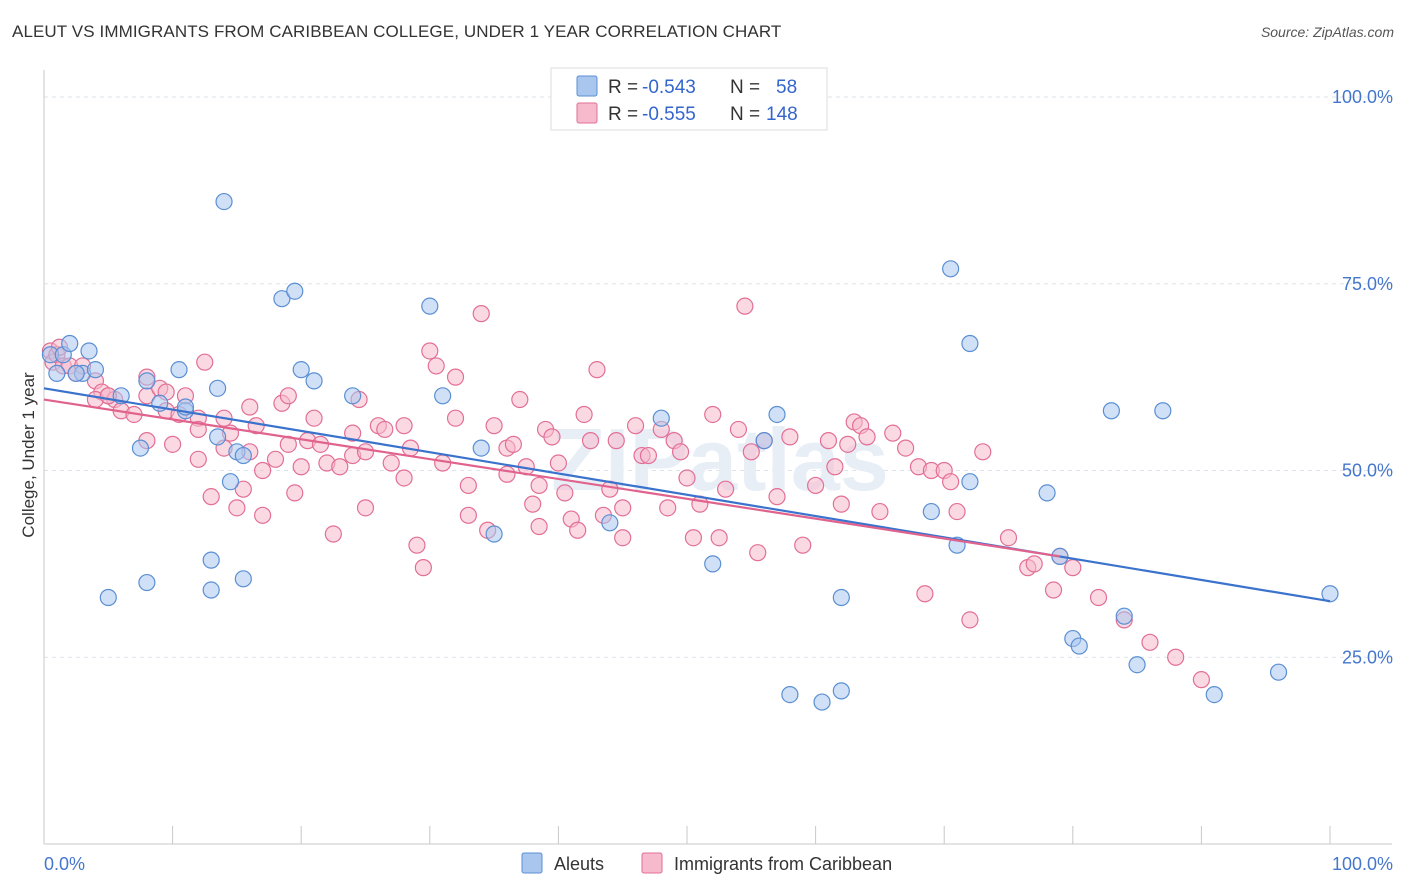 The width and height of the screenshot is (1406, 892). What do you see at coordinates (1327, 32) in the screenshot?
I see `chart-source: Source: ZipAtlas.com` at bounding box center [1327, 32].